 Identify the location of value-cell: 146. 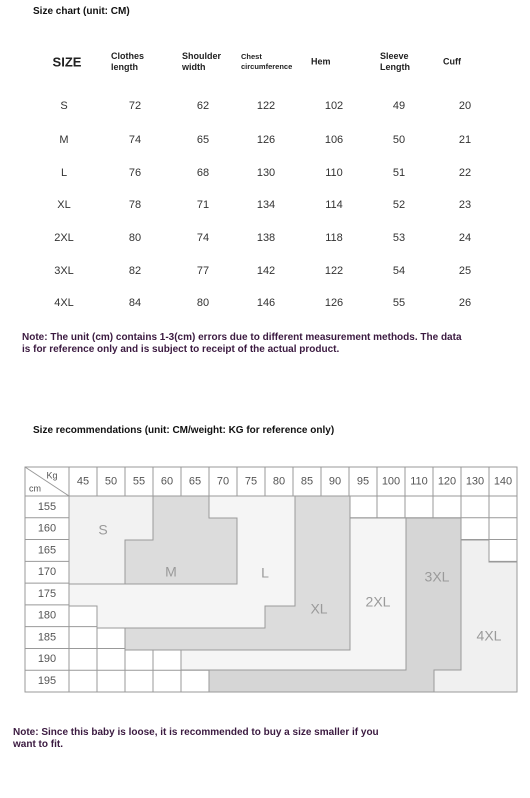
(266, 303).